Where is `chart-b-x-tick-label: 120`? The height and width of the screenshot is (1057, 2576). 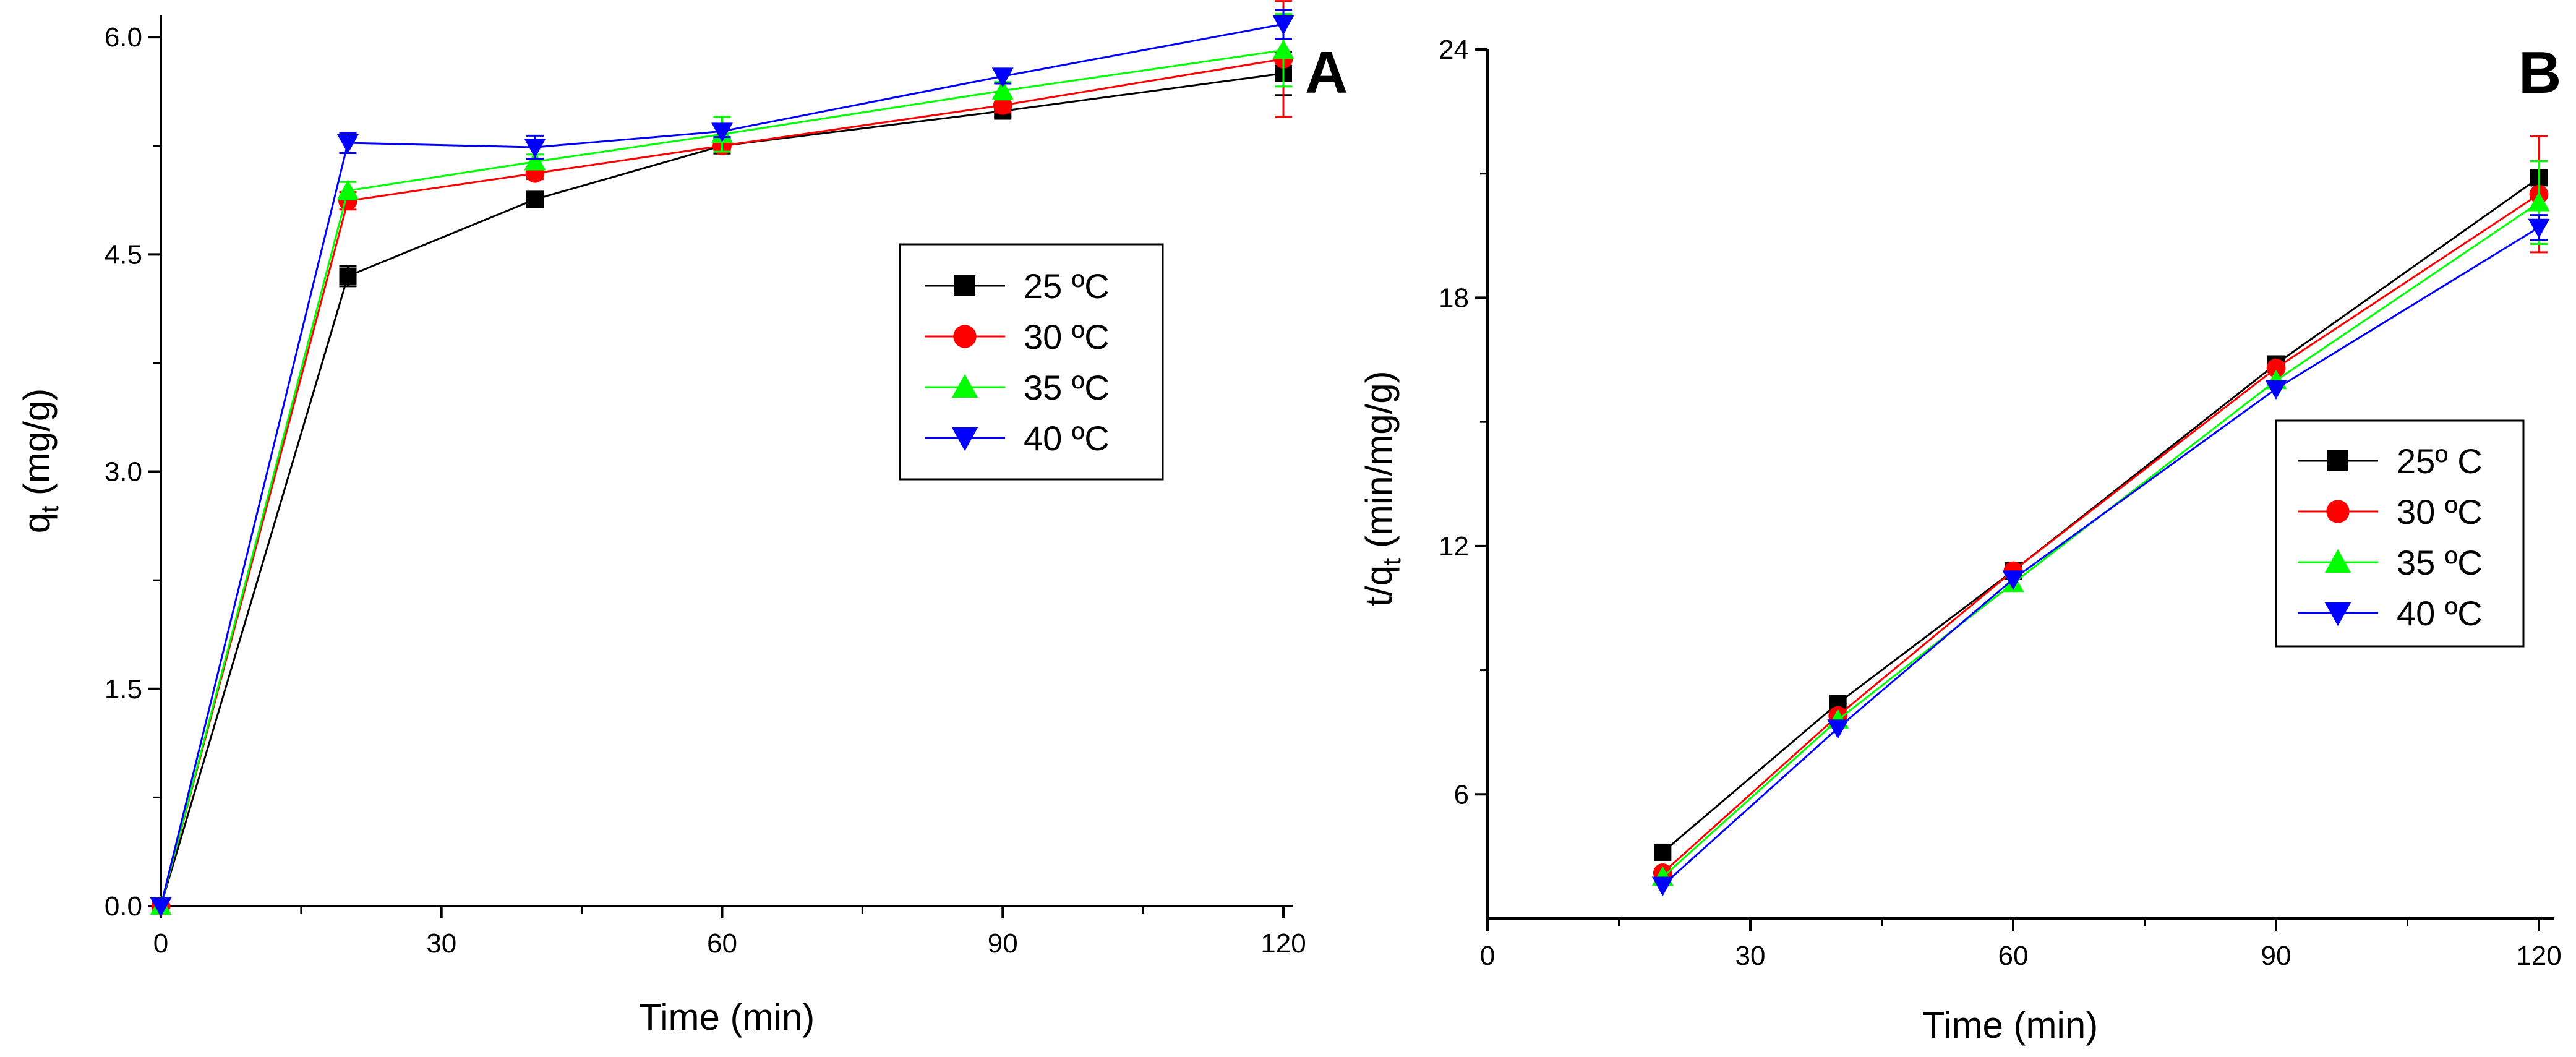 chart-b-x-tick-label: 120 is located at coordinates (2538, 956).